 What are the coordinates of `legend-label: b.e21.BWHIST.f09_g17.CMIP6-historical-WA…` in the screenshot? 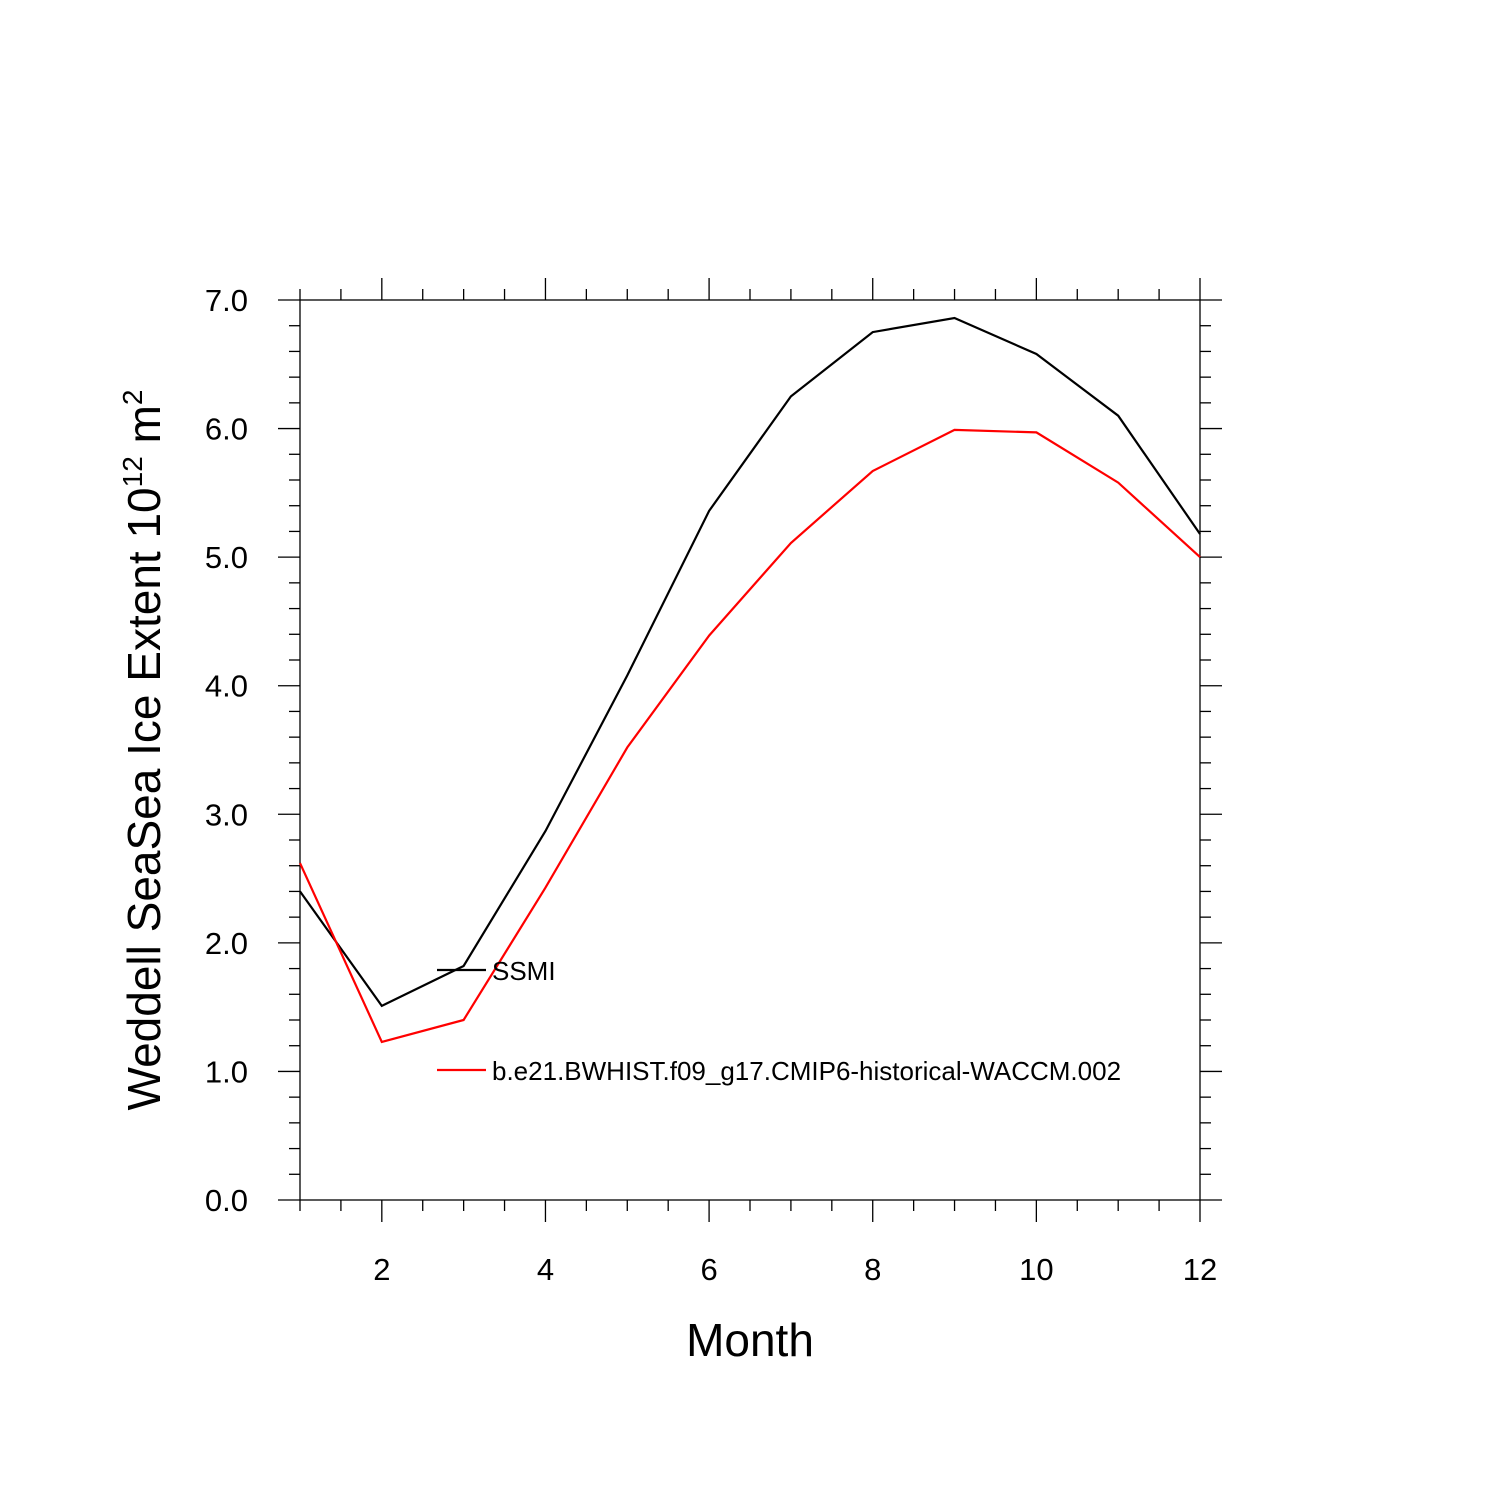 It's located at (806, 1071).